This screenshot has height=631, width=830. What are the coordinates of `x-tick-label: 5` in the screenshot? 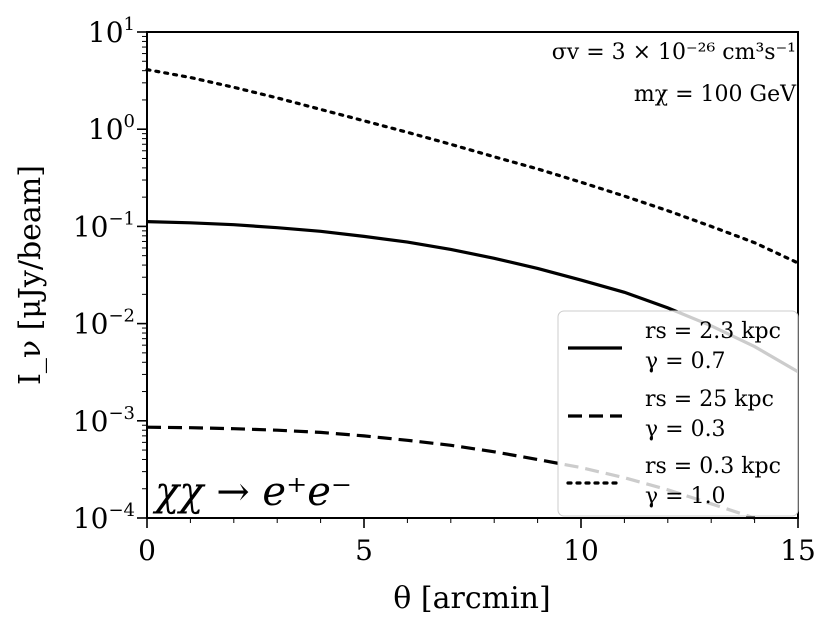 It's located at (364, 550).